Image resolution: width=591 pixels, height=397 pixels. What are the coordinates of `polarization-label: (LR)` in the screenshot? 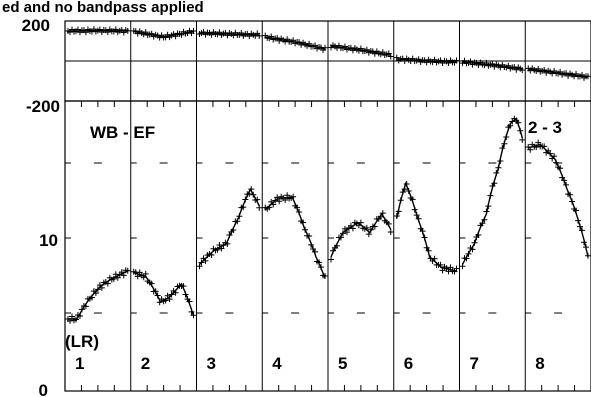 It's located at (82, 341).